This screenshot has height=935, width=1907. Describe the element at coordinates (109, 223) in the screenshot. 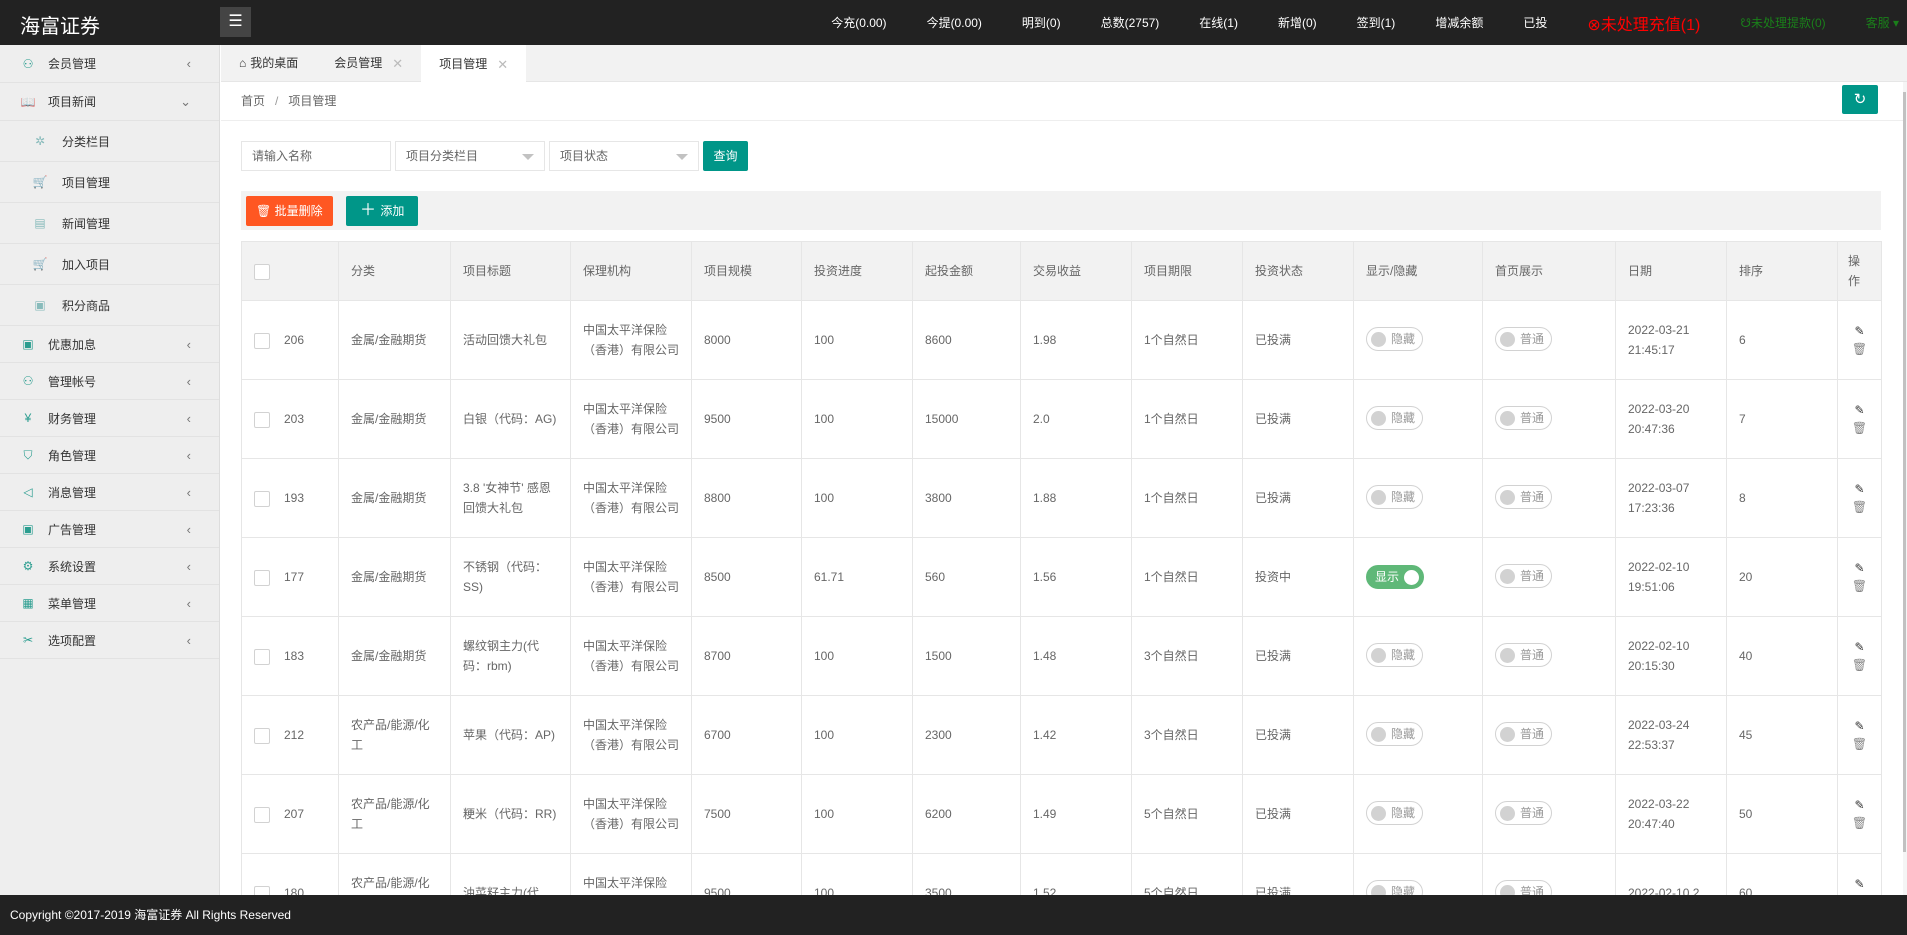

I see `sidebar-item: ▤ 新闻管理` at that location.